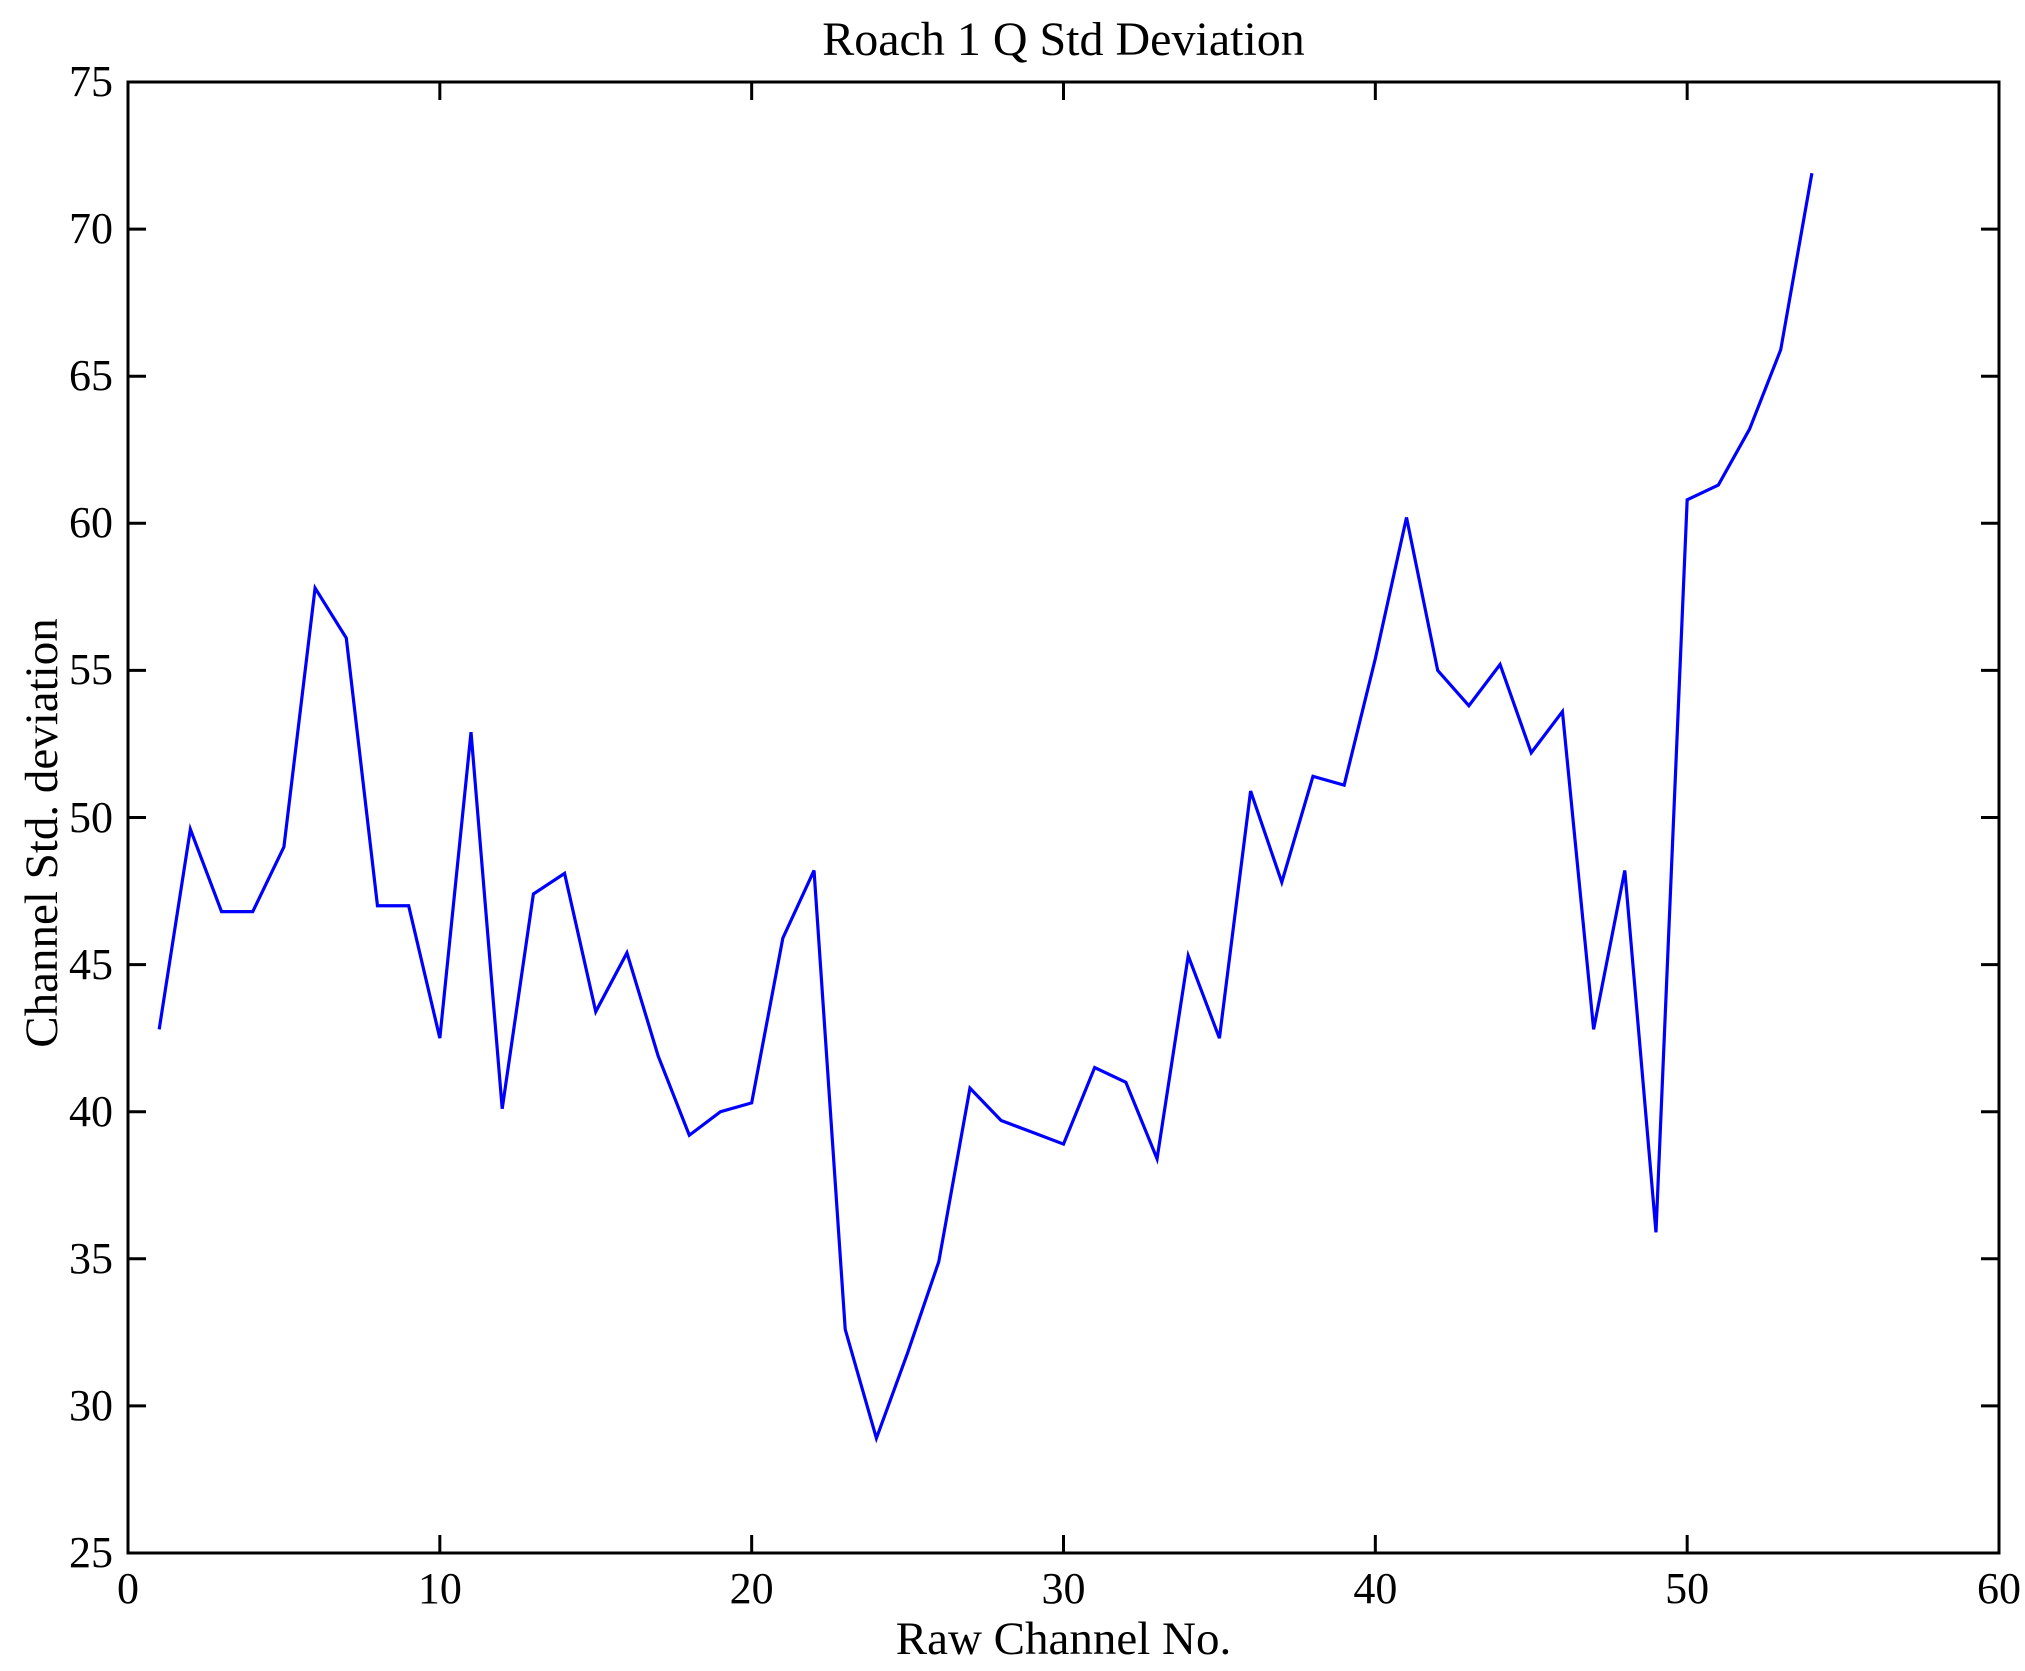 The width and height of the screenshot is (2025, 1671). I want to click on x-tick-label: 40, so click(1375, 1588).